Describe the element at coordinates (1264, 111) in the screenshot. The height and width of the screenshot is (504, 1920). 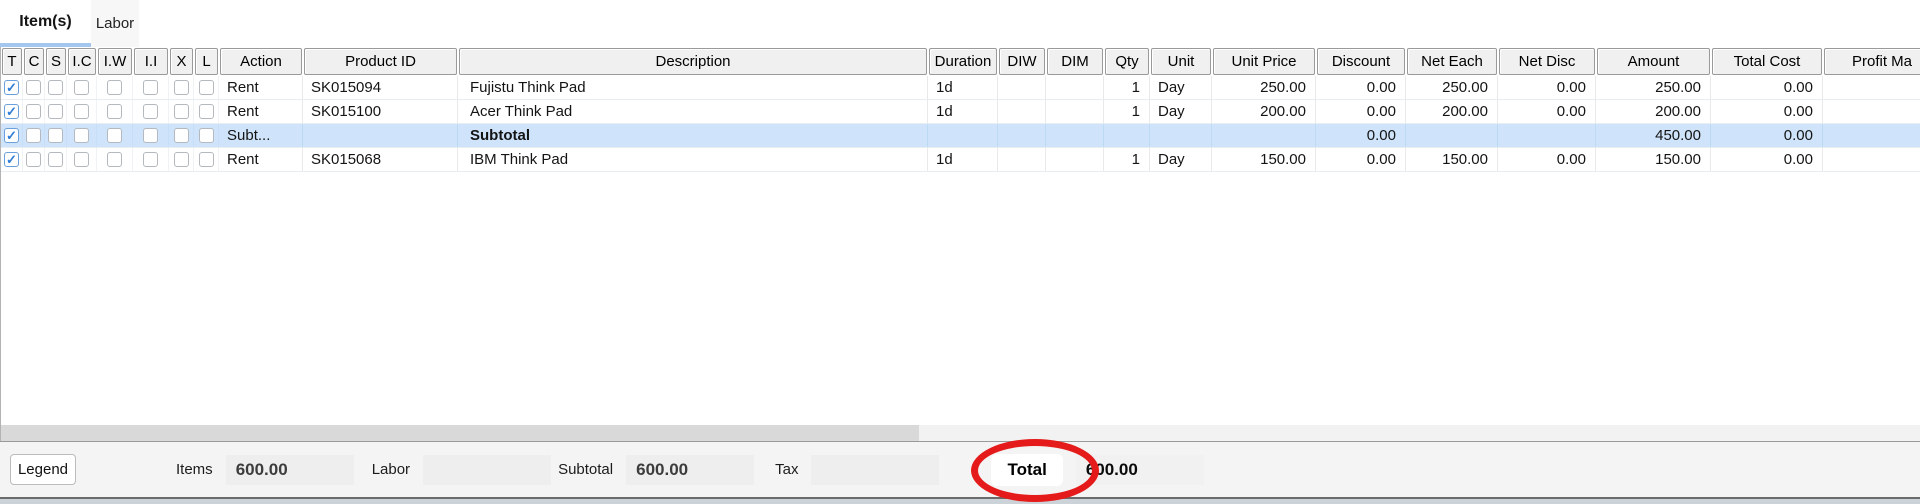
I see `cell-unit_price: 200.00` at that location.